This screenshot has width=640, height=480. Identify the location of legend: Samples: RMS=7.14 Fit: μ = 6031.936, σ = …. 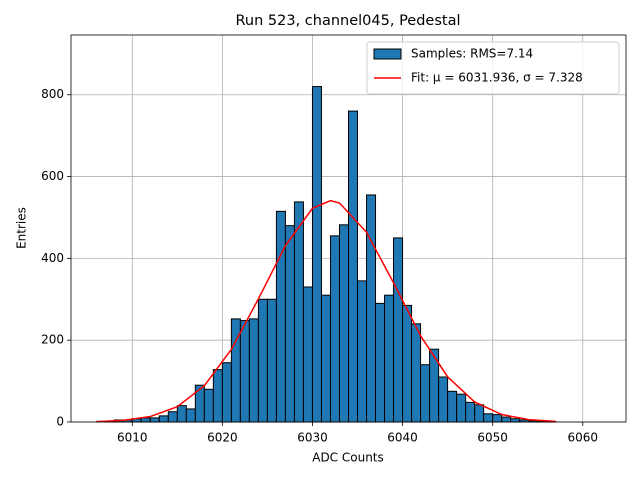
(493, 68).